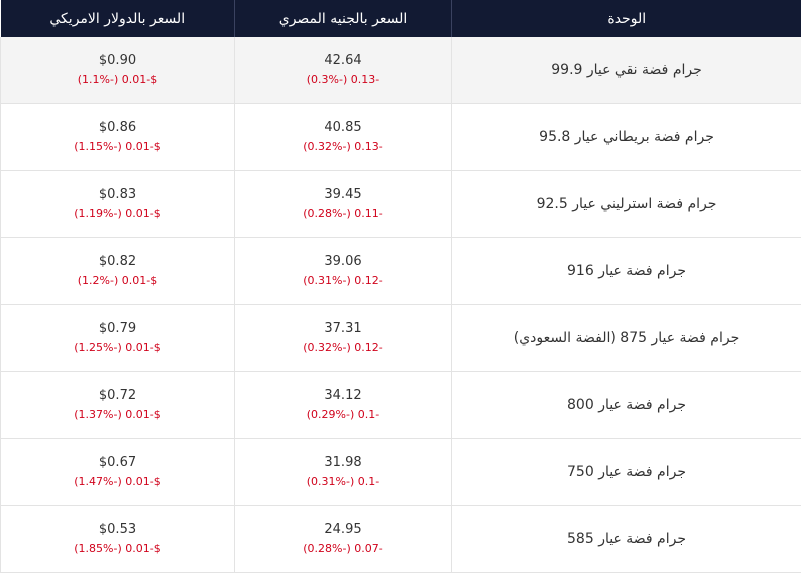 The height and width of the screenshot is (583, 801). I want to click on unit-cell: جرام فضة نقي عيار 99.9, so click(626, 70).